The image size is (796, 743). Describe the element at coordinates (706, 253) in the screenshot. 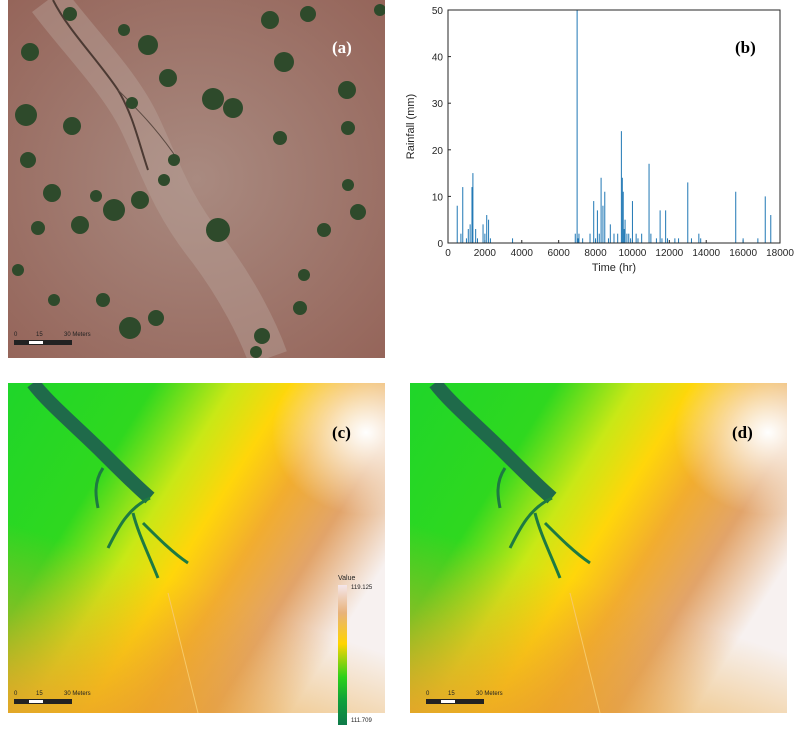

I see `x-tick-label: 14000` at that location.